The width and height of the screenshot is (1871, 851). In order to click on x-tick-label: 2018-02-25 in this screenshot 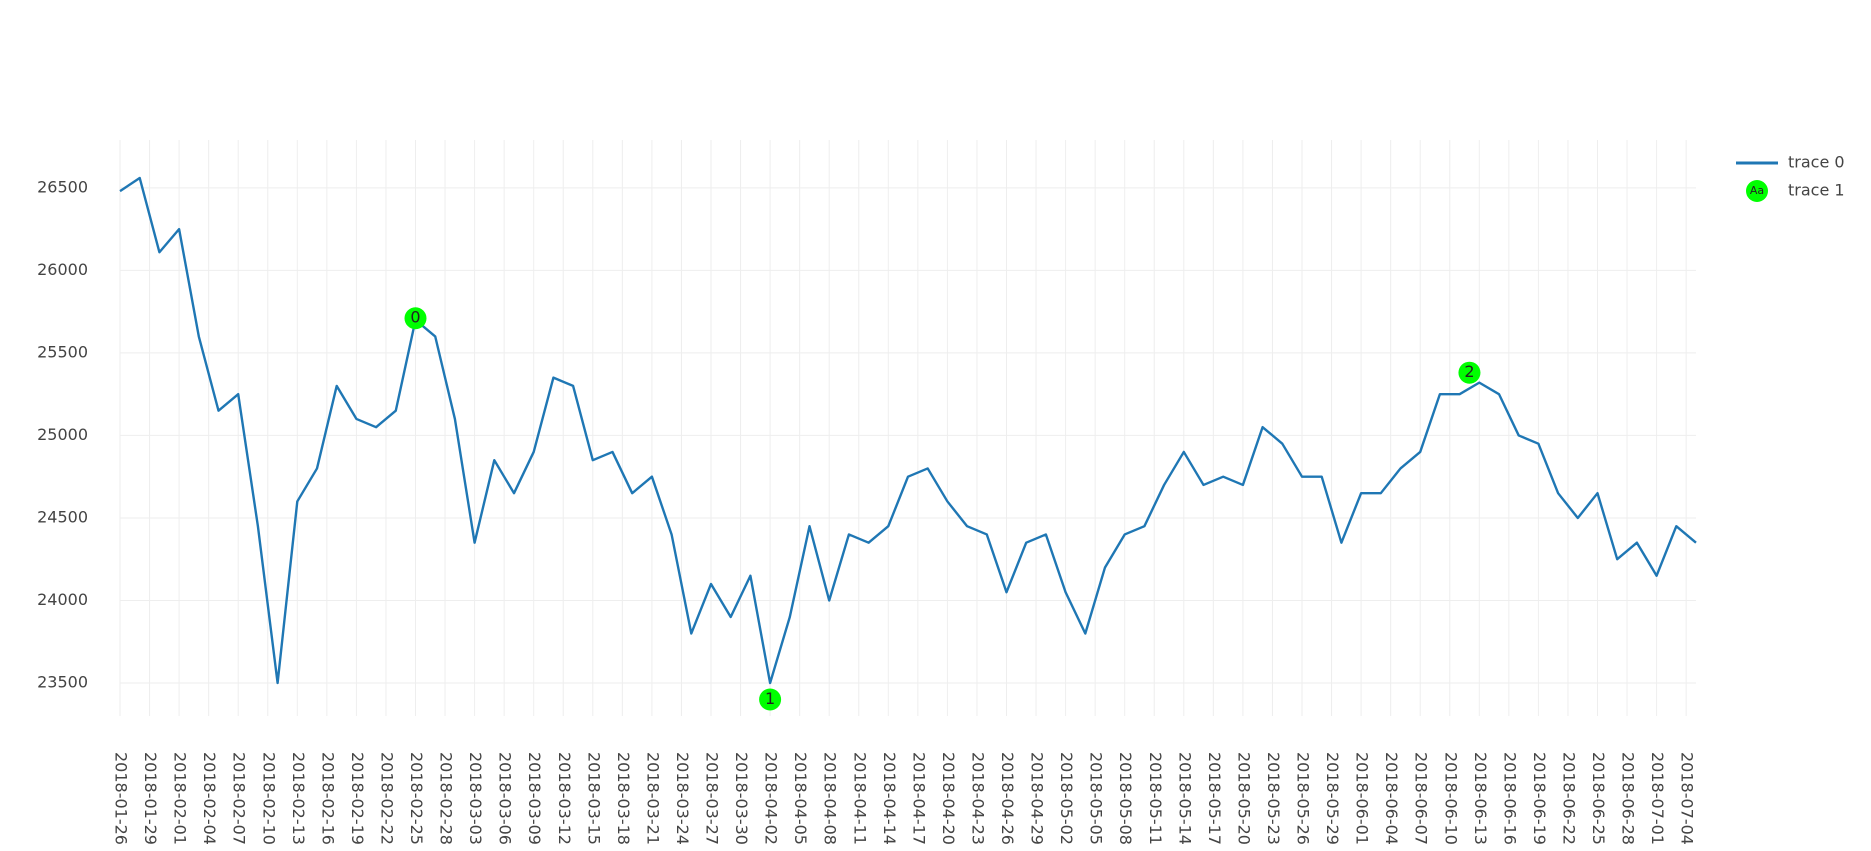, I will do `click(416, 798)`.